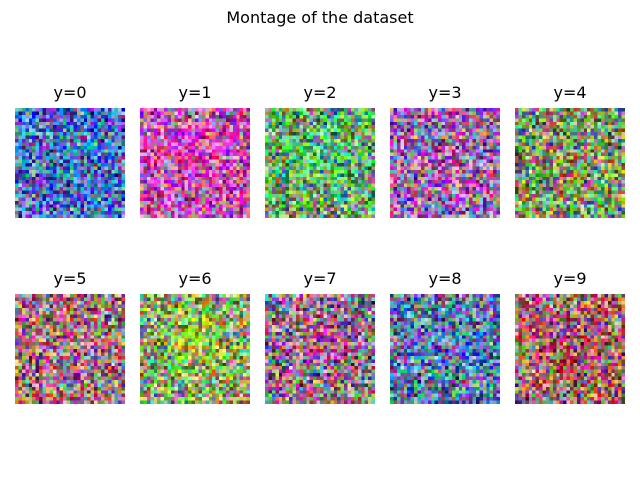 The image size is (640, 480). What do you see at coordinates (570, 278) in the screenshot?
I see `panel-label: y=9` at bounding box center [570, 278].